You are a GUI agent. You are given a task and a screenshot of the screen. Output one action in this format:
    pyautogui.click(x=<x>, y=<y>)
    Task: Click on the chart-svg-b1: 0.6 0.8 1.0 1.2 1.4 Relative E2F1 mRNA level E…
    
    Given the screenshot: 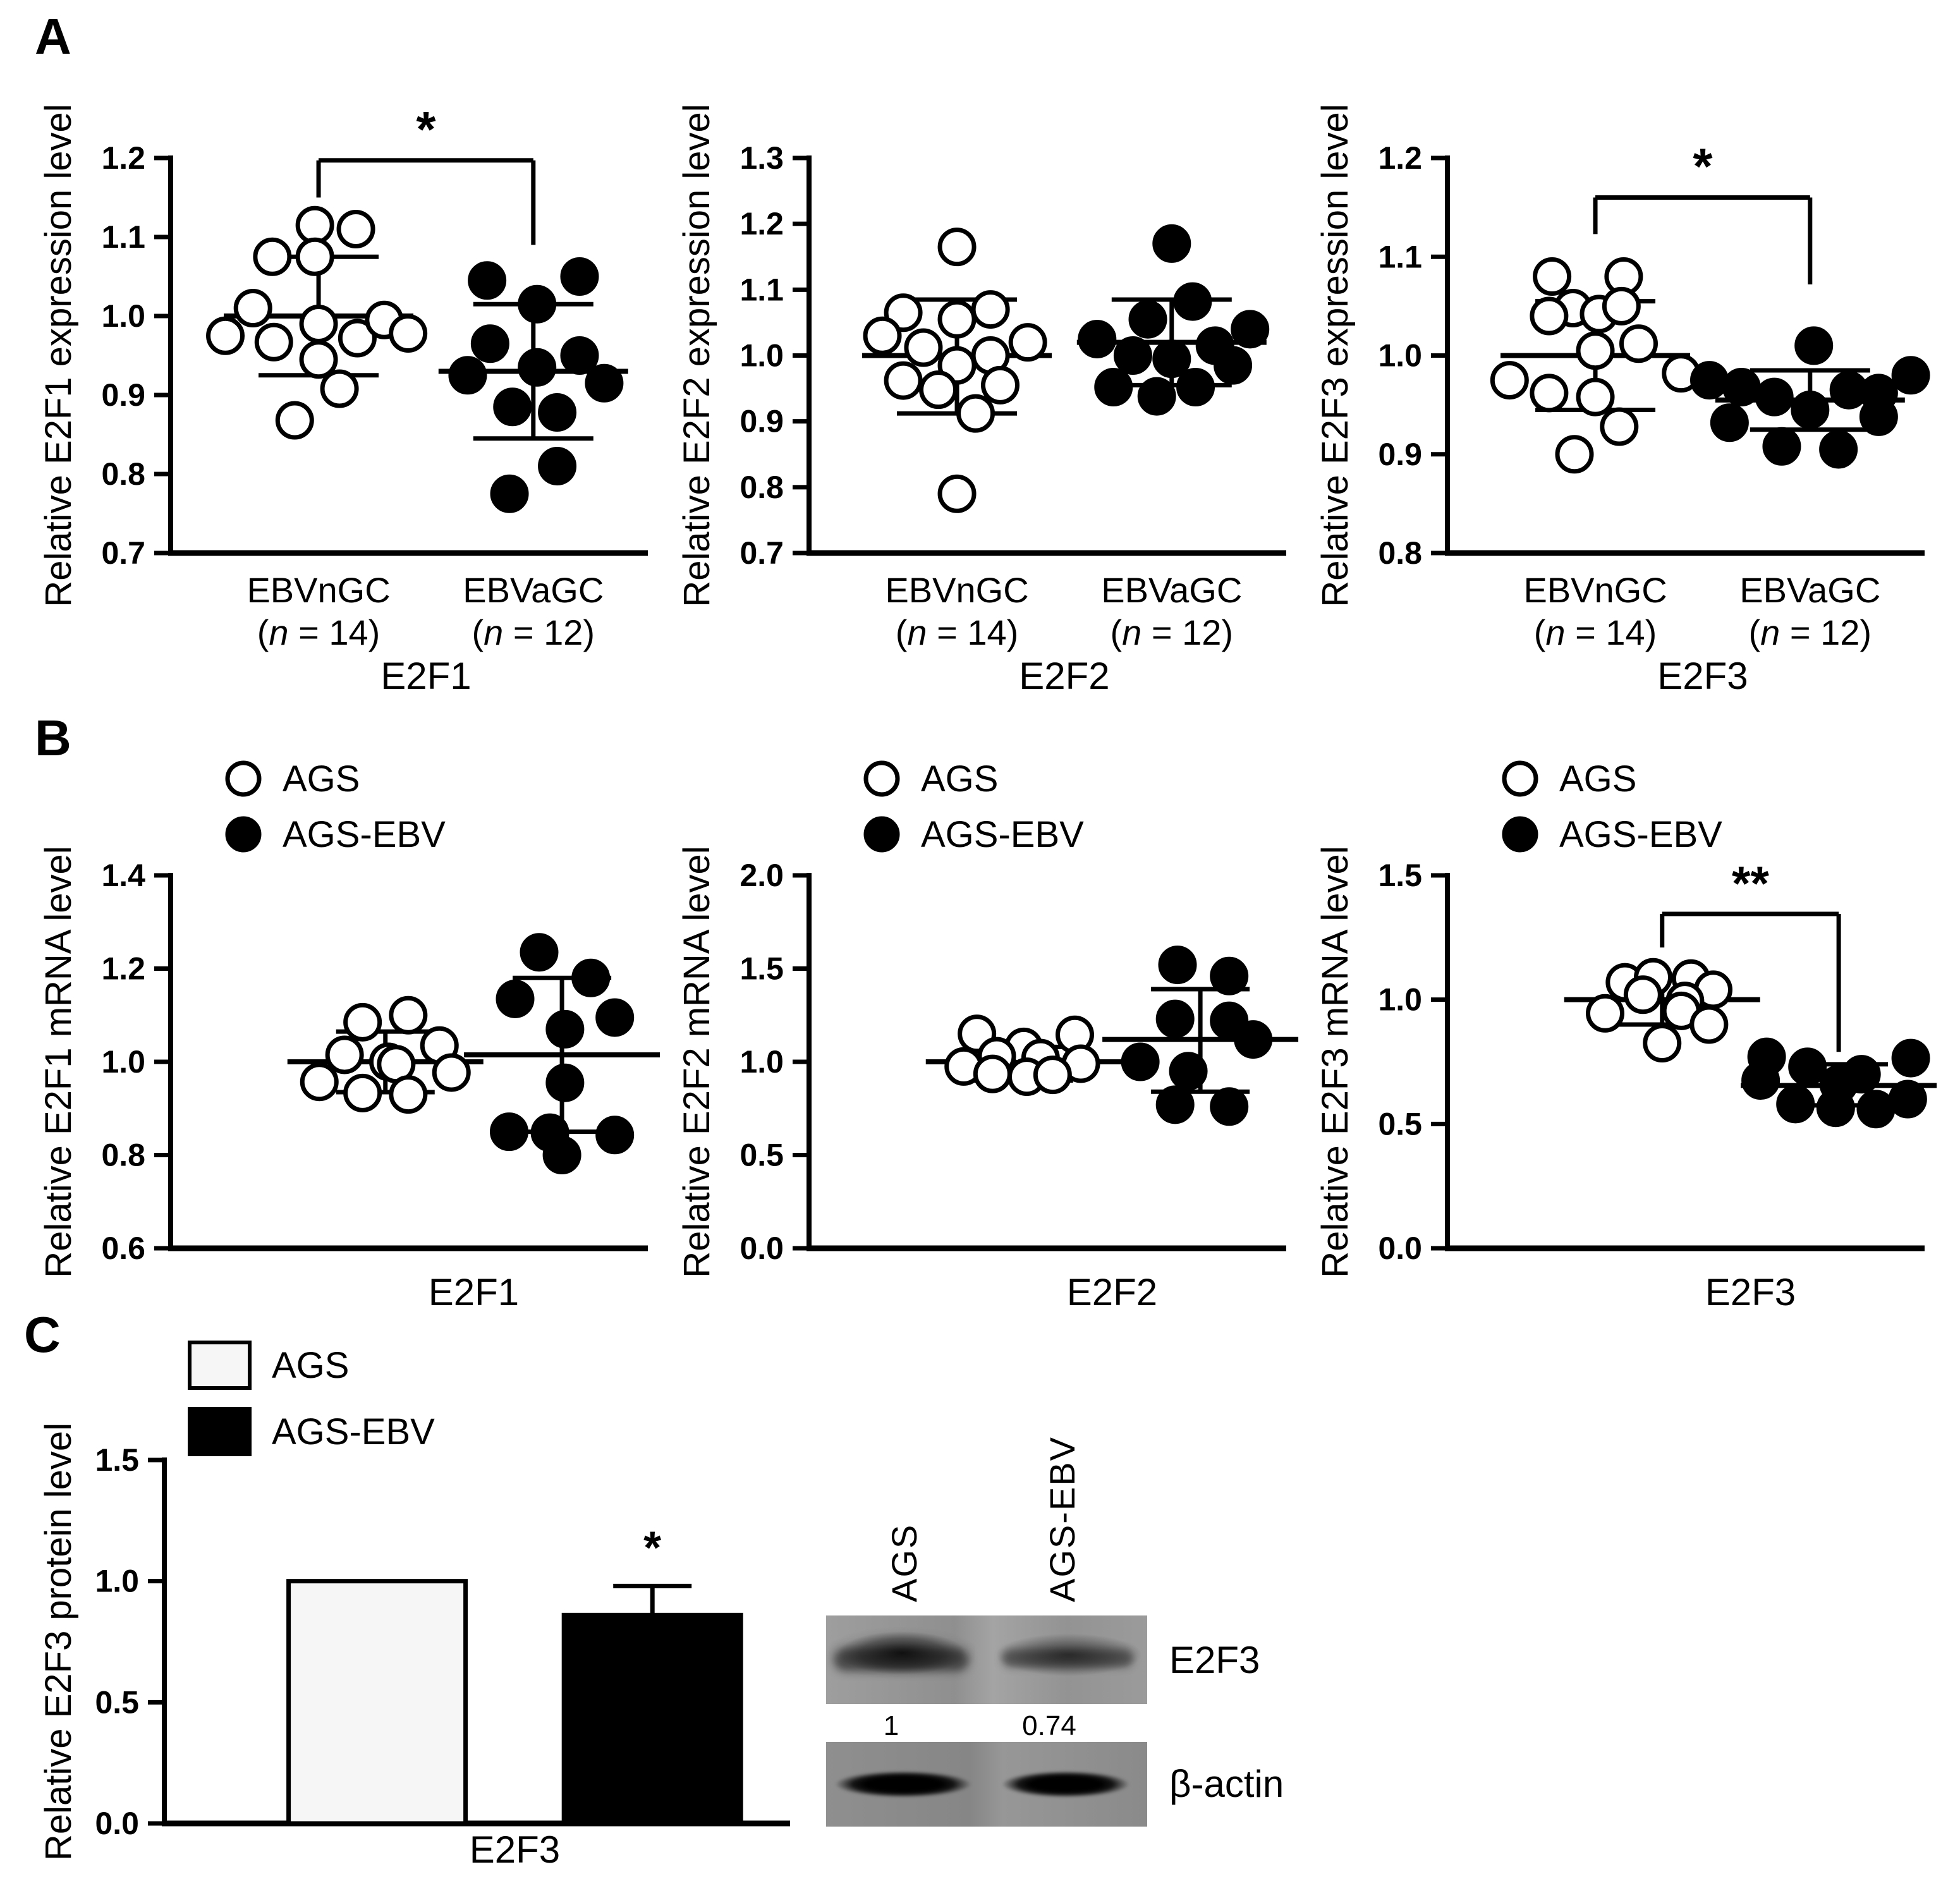 What is the action you would take?
    pyautogui.click(x=349, y=1035)
    